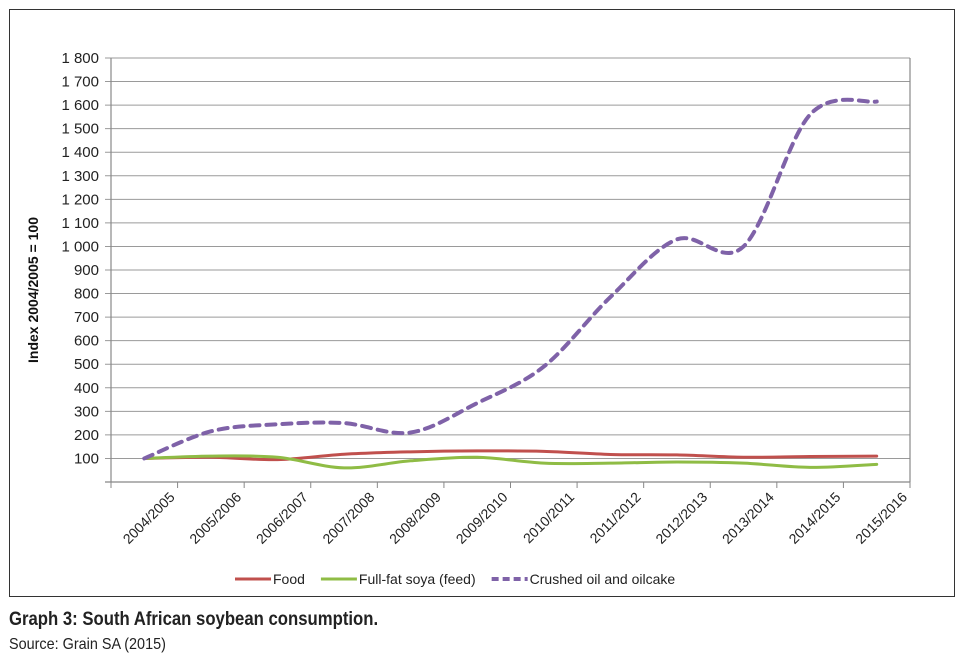 This screenshot has height=669, width=960. Describe the element at coordinates (482, 518) in the screenshot. I see `x-tick-label: 2009/2010` at that location.